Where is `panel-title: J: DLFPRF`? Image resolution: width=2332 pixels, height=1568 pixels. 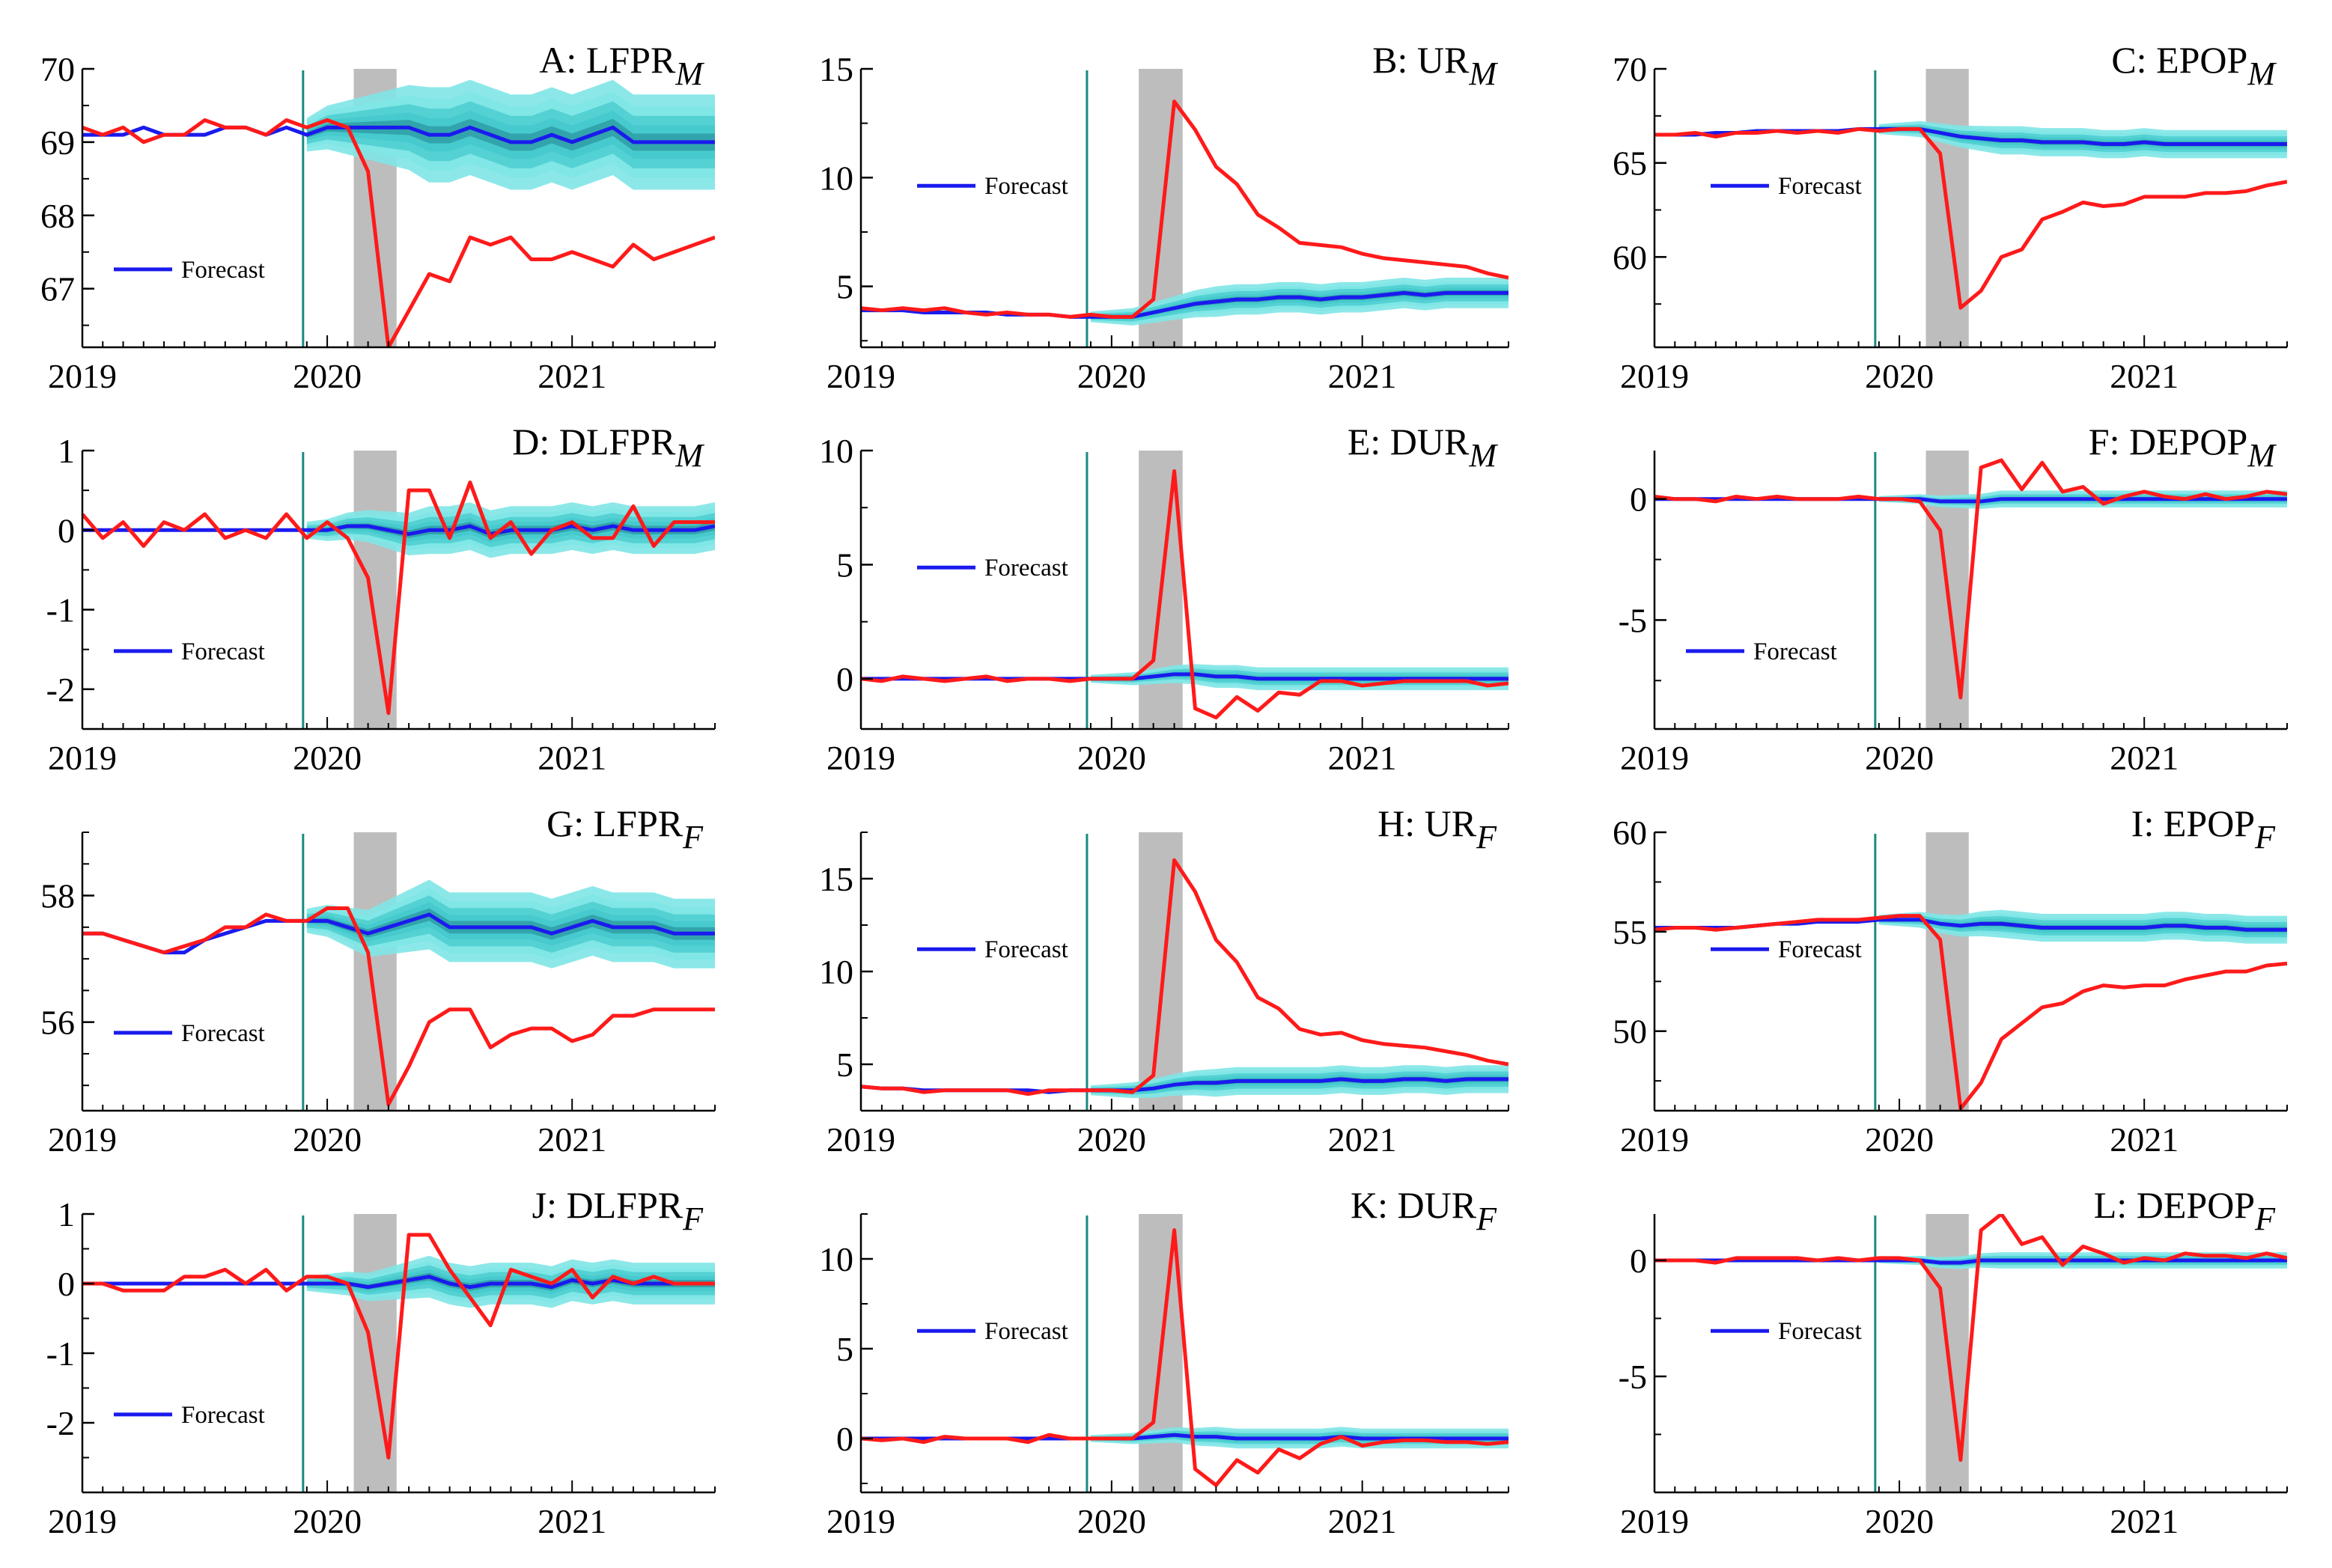
panel-title: J: DLFPRF is located at coordinates (618, 1210).